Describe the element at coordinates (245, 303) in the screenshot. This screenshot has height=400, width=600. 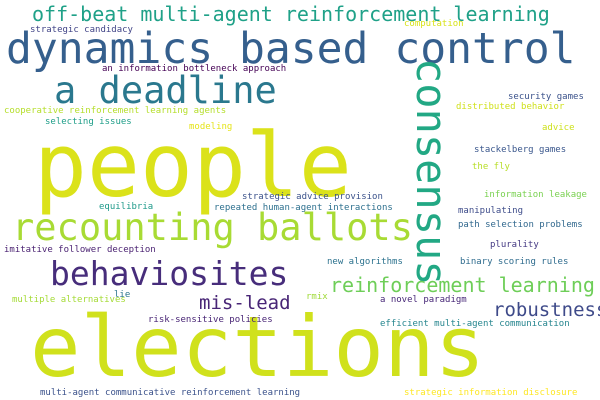
I see `word-mis-lead: mis-lead` at that location.